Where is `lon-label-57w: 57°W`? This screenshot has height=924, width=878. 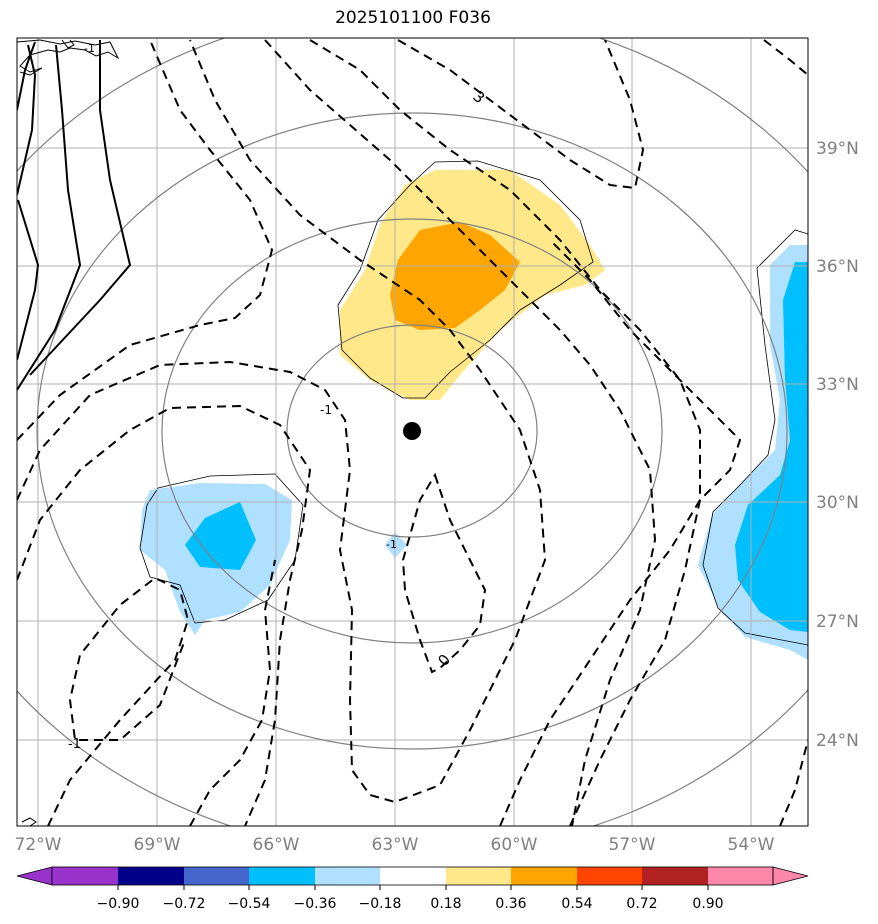
lon-label-57w: 57°W is located at coordinates (632, 845).